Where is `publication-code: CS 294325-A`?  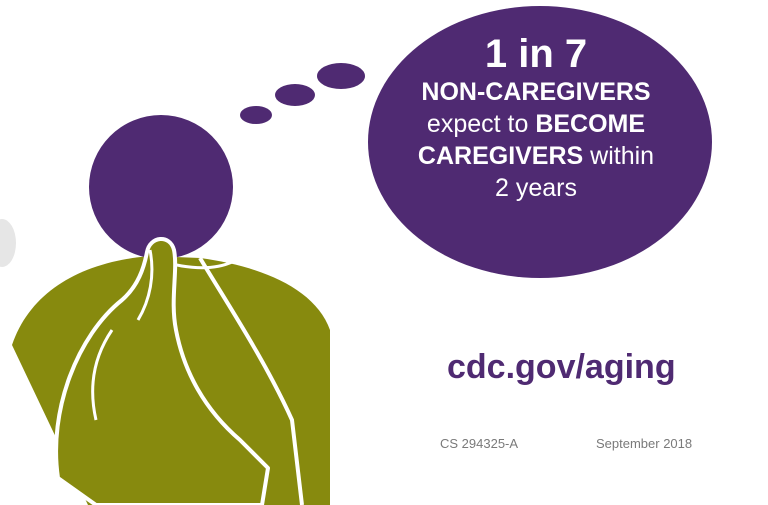
publication-code: CS 294325-A is located at coordinates (479, 443).